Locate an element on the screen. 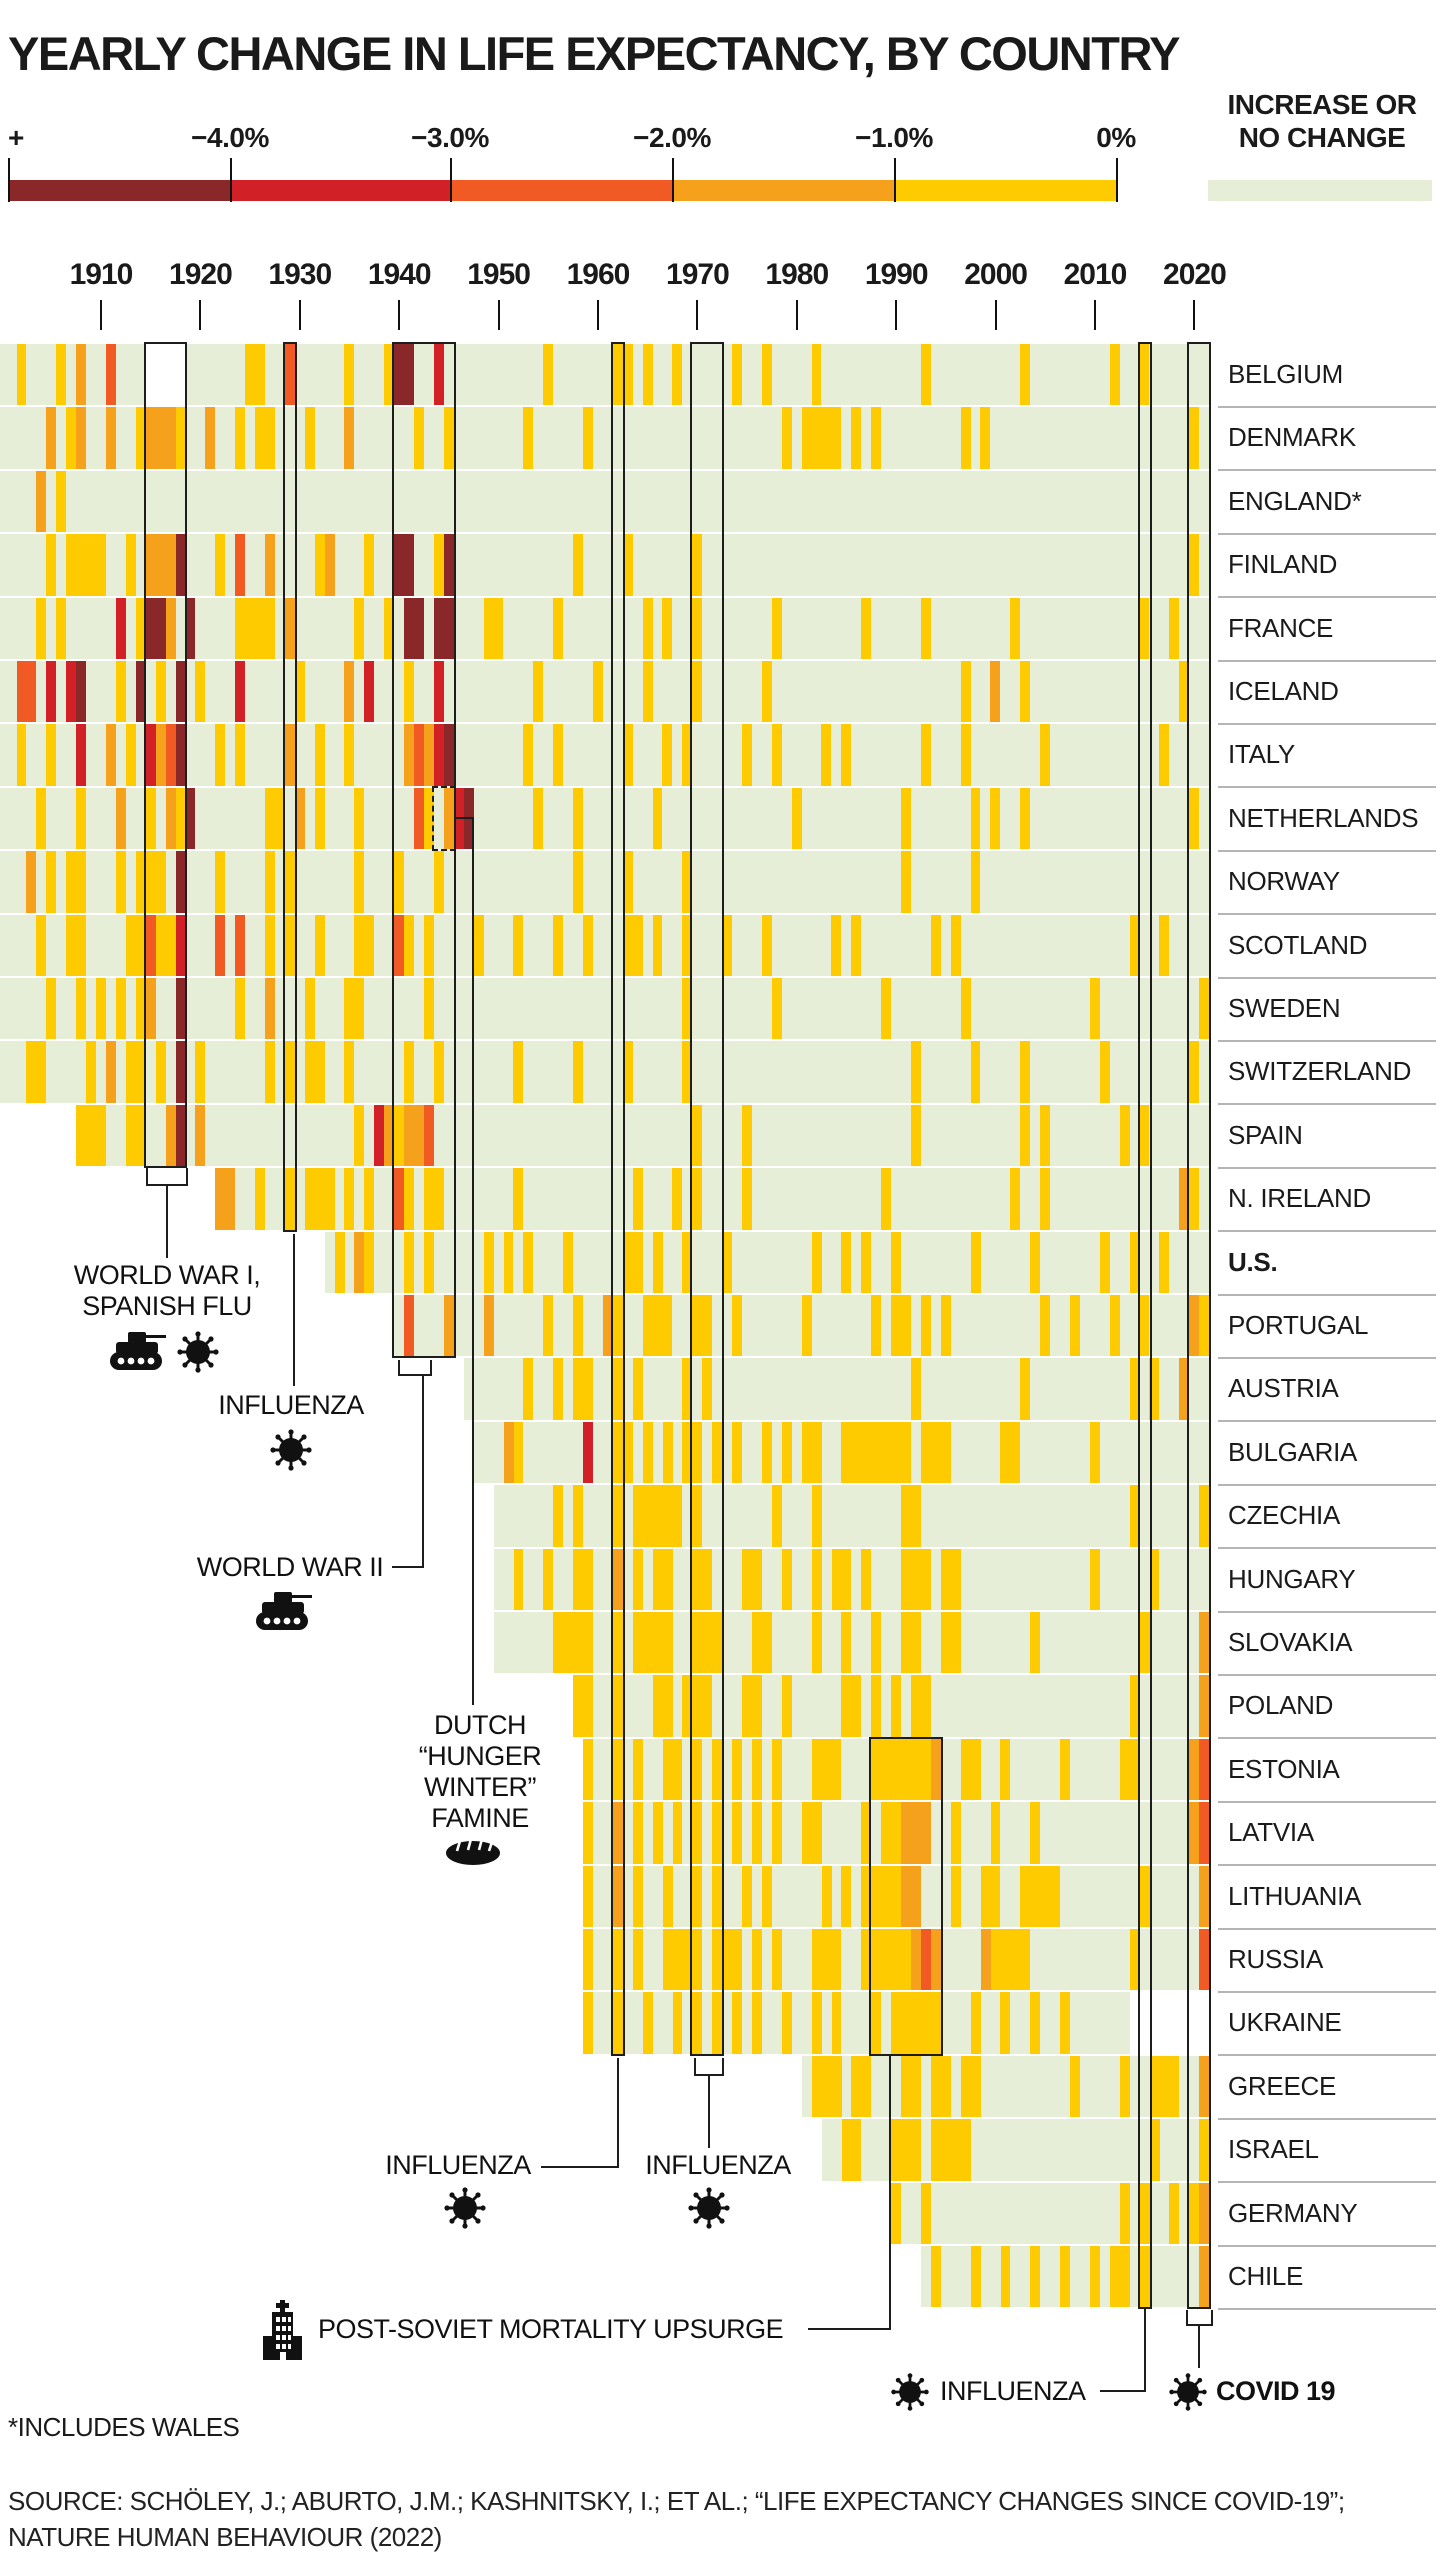 Image resolution: width=1440 pixels, height=2558 pixels. country-row-finland is located at coordinates (605, 565).